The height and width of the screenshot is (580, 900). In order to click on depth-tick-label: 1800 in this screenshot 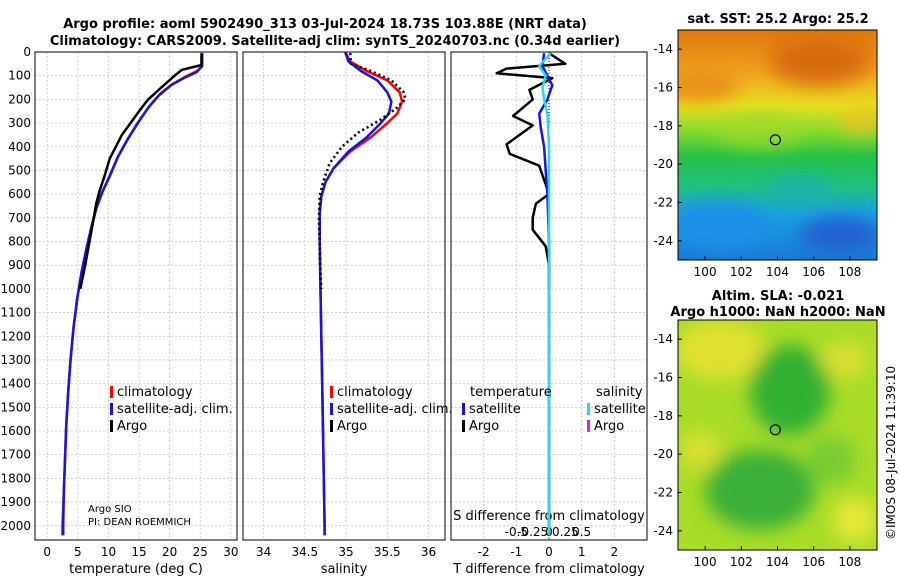, I will do `click(15, 478)`.